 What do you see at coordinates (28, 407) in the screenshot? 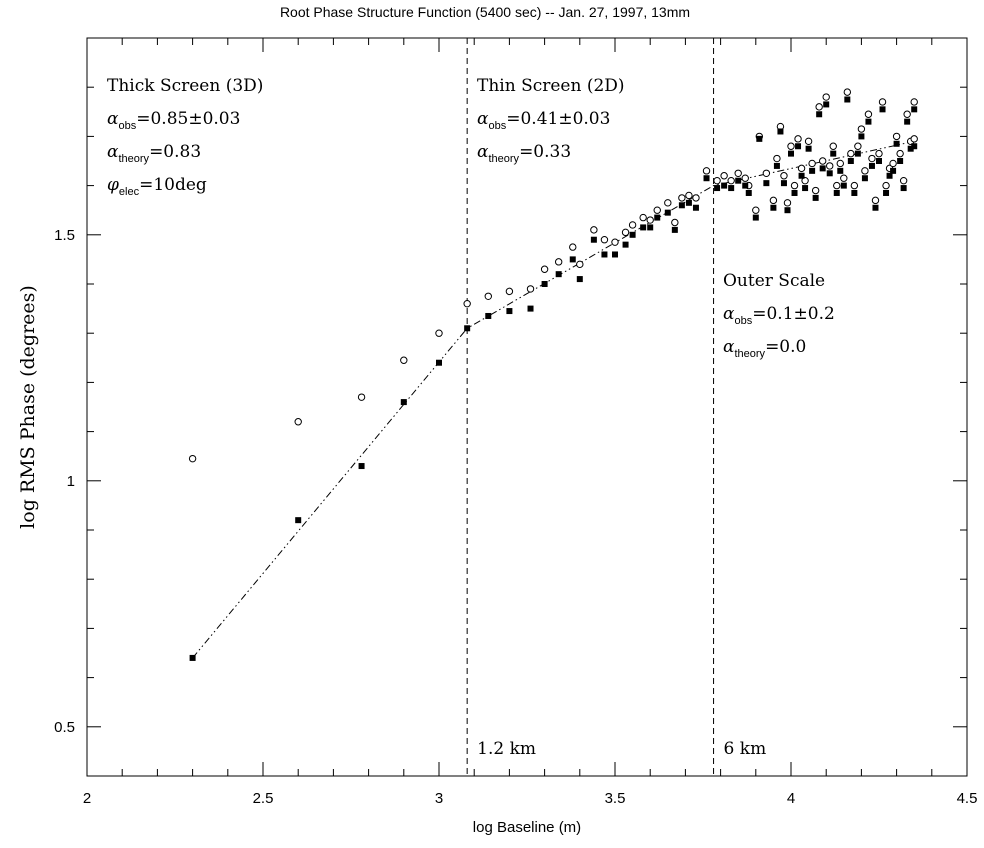
I see `y-axis-label: log RMS Phase (degrees)` at bounding box center [28, 407].